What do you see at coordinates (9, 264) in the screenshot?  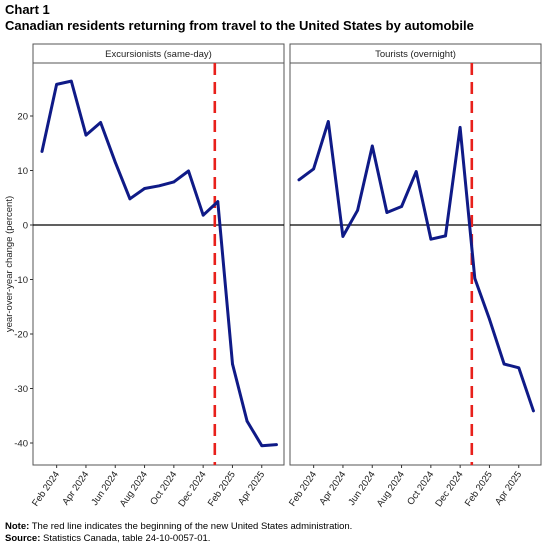 I see `y-axis-title: year-over-year change (percent)` at bounding box center [9, 264].